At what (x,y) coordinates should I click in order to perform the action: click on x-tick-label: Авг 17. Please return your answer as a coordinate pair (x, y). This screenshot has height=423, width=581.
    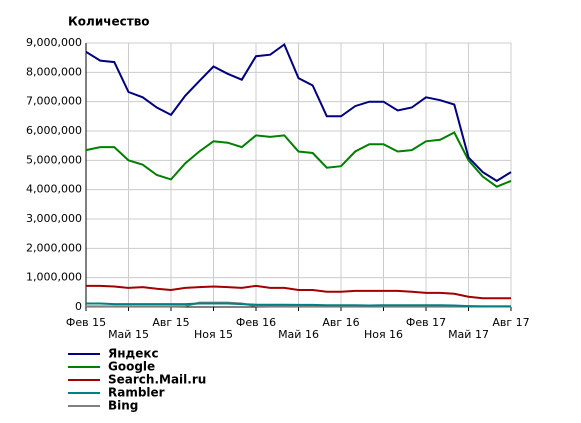
    Looking at the image, I should click on (510, 322).